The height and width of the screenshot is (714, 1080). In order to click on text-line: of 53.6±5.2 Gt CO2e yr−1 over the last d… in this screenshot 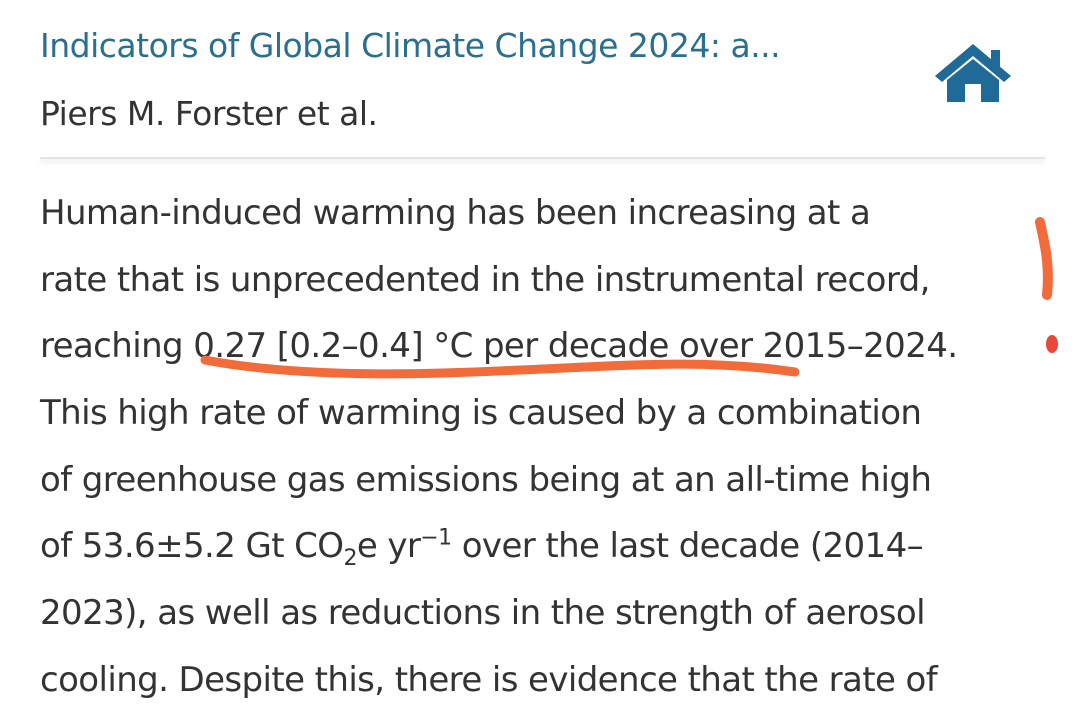, I will do `click(498, 546)`.